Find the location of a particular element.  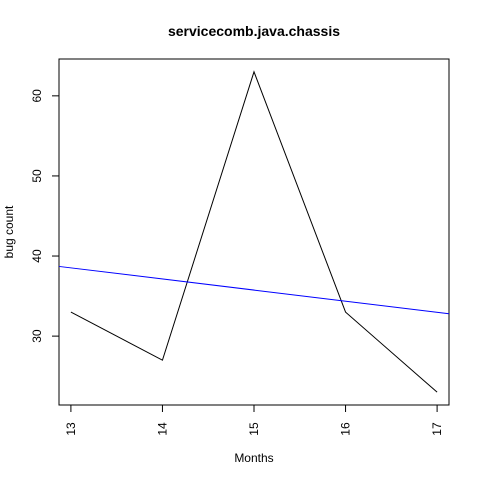

trend-line is located at coordinates (254, 290).